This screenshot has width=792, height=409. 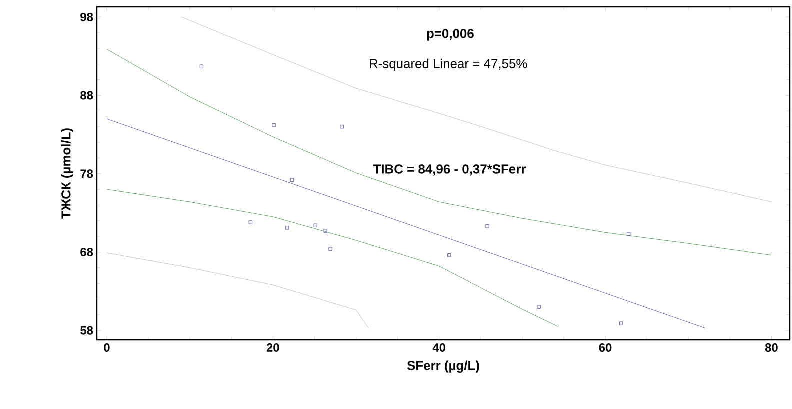 What do you see at coordinates (87, 252) in the screenshot?
I see `y-tick-label: 68` at bounding box center [87, 252].